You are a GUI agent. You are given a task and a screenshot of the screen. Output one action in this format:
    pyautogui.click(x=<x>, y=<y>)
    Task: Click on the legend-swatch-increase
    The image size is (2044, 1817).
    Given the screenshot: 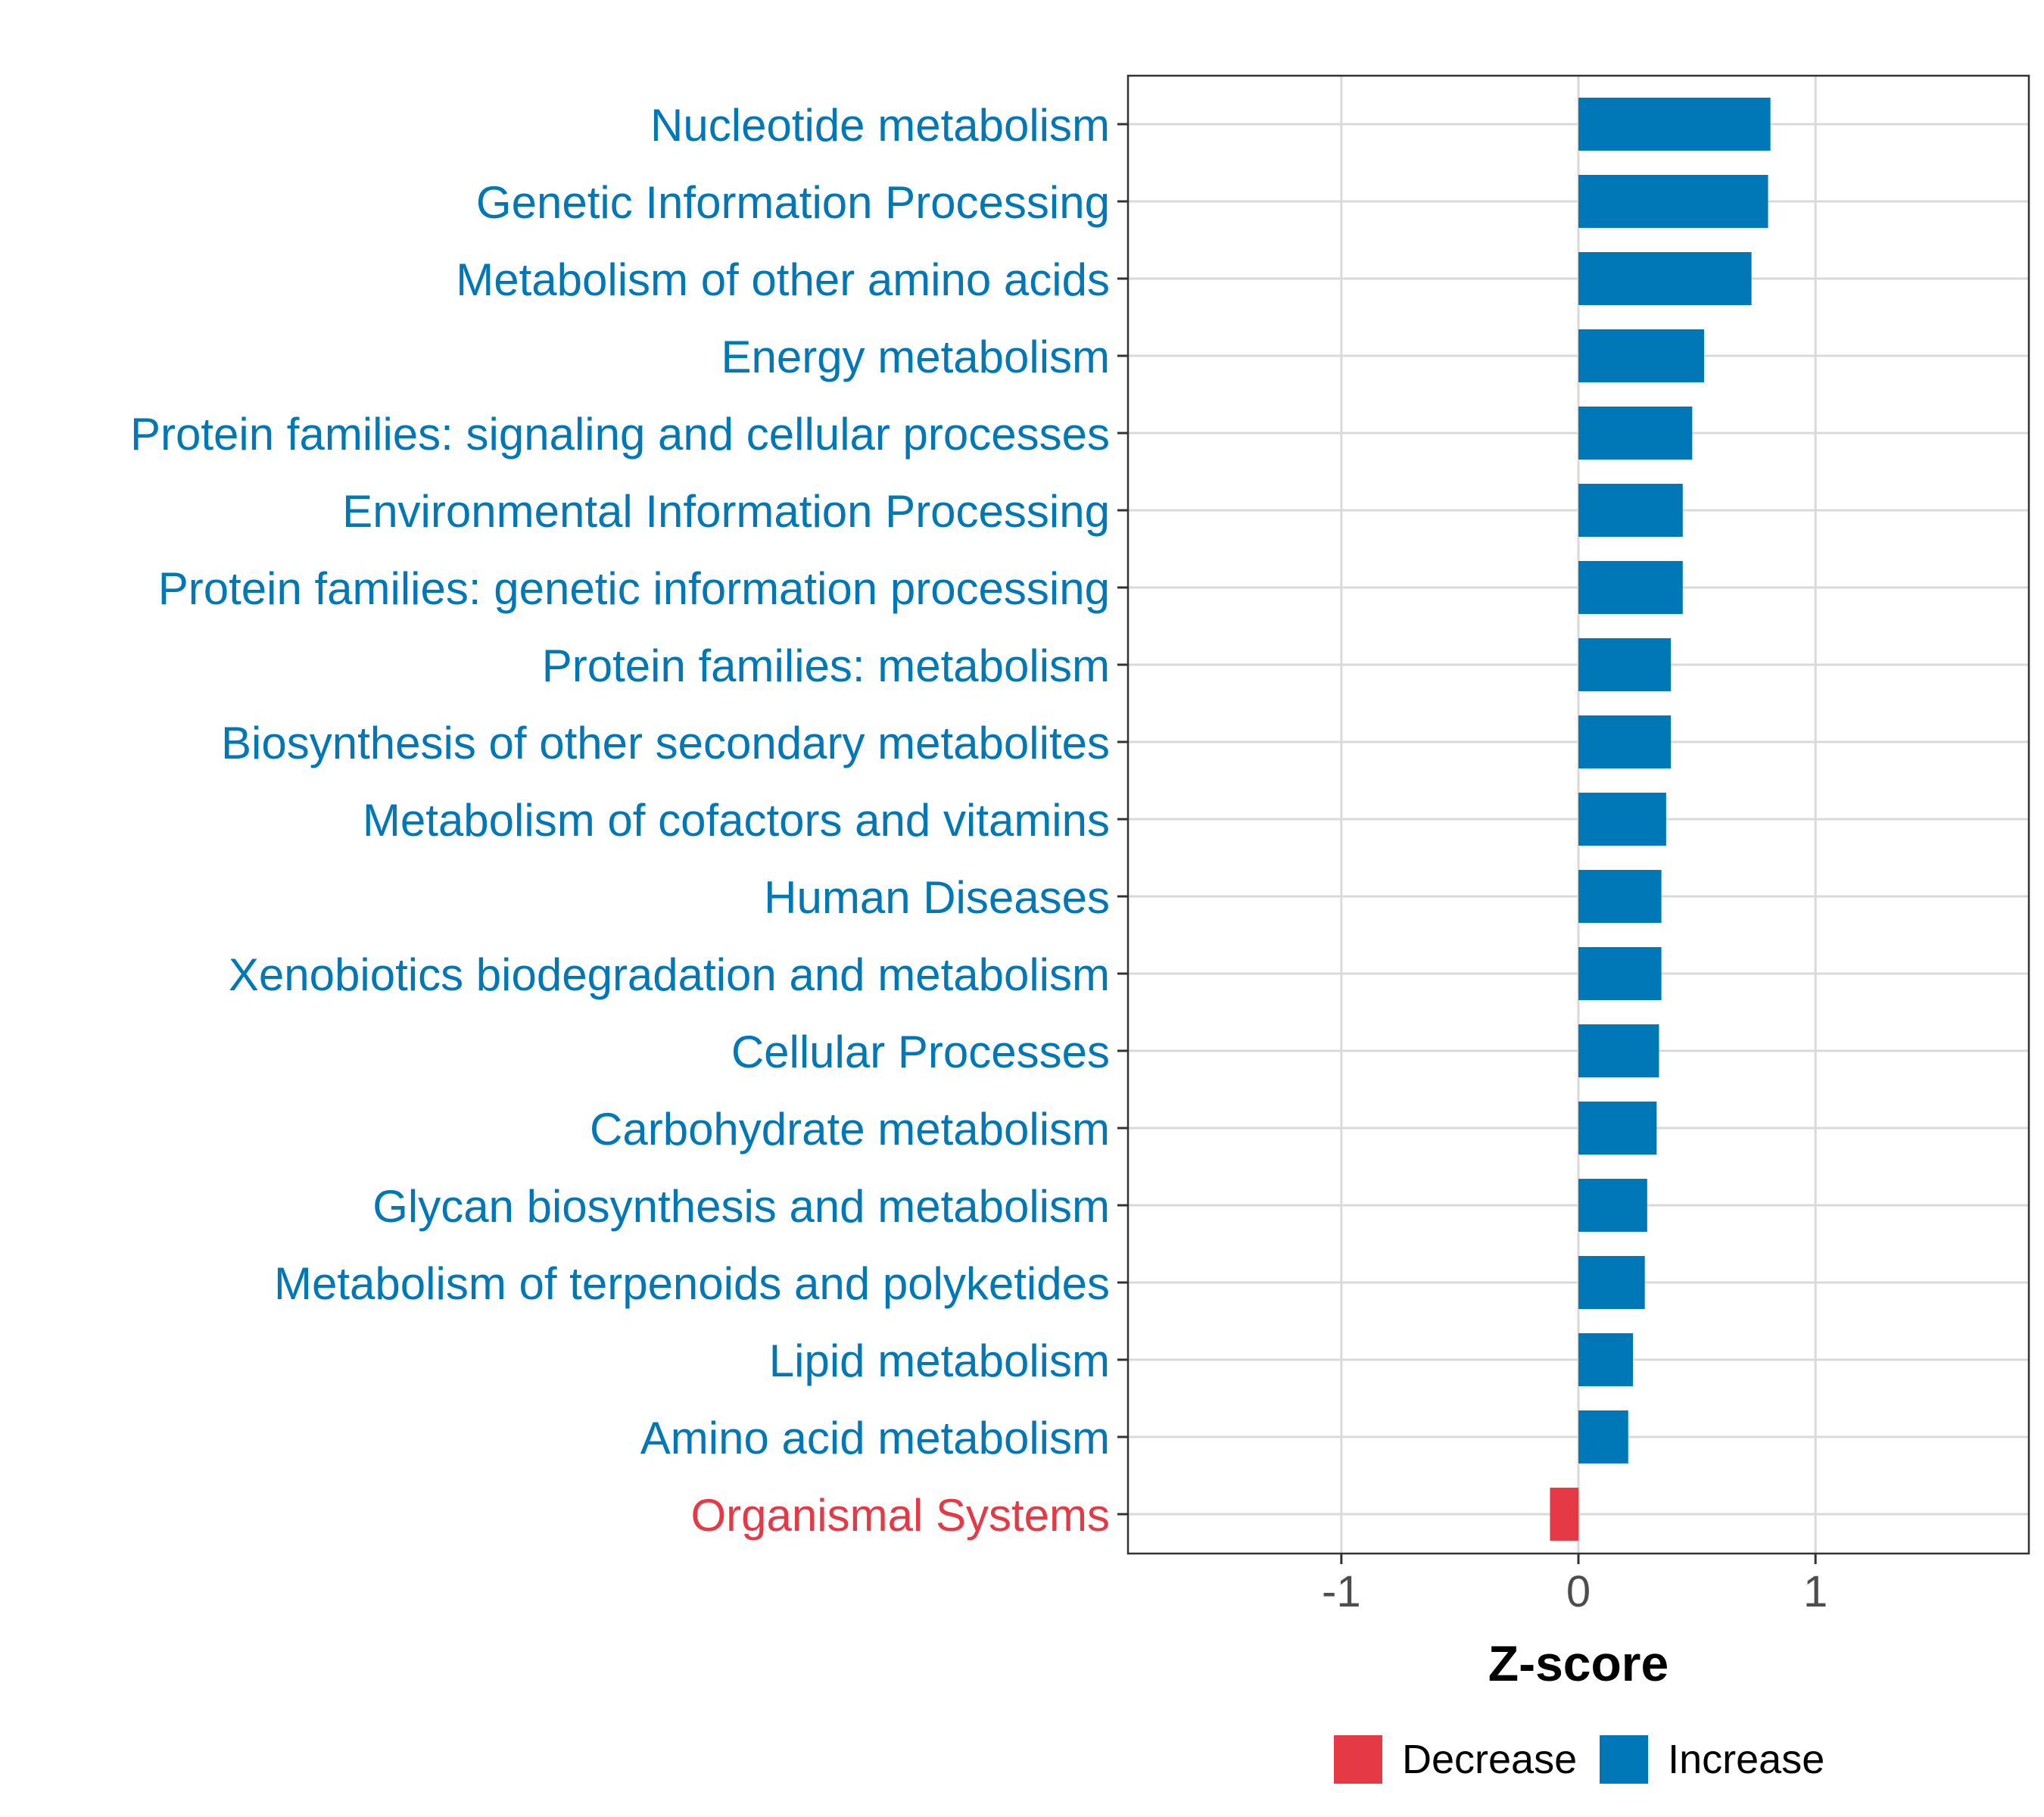 What is the action you would take?
    pyautogui.click(x=1625, y=1759)
    